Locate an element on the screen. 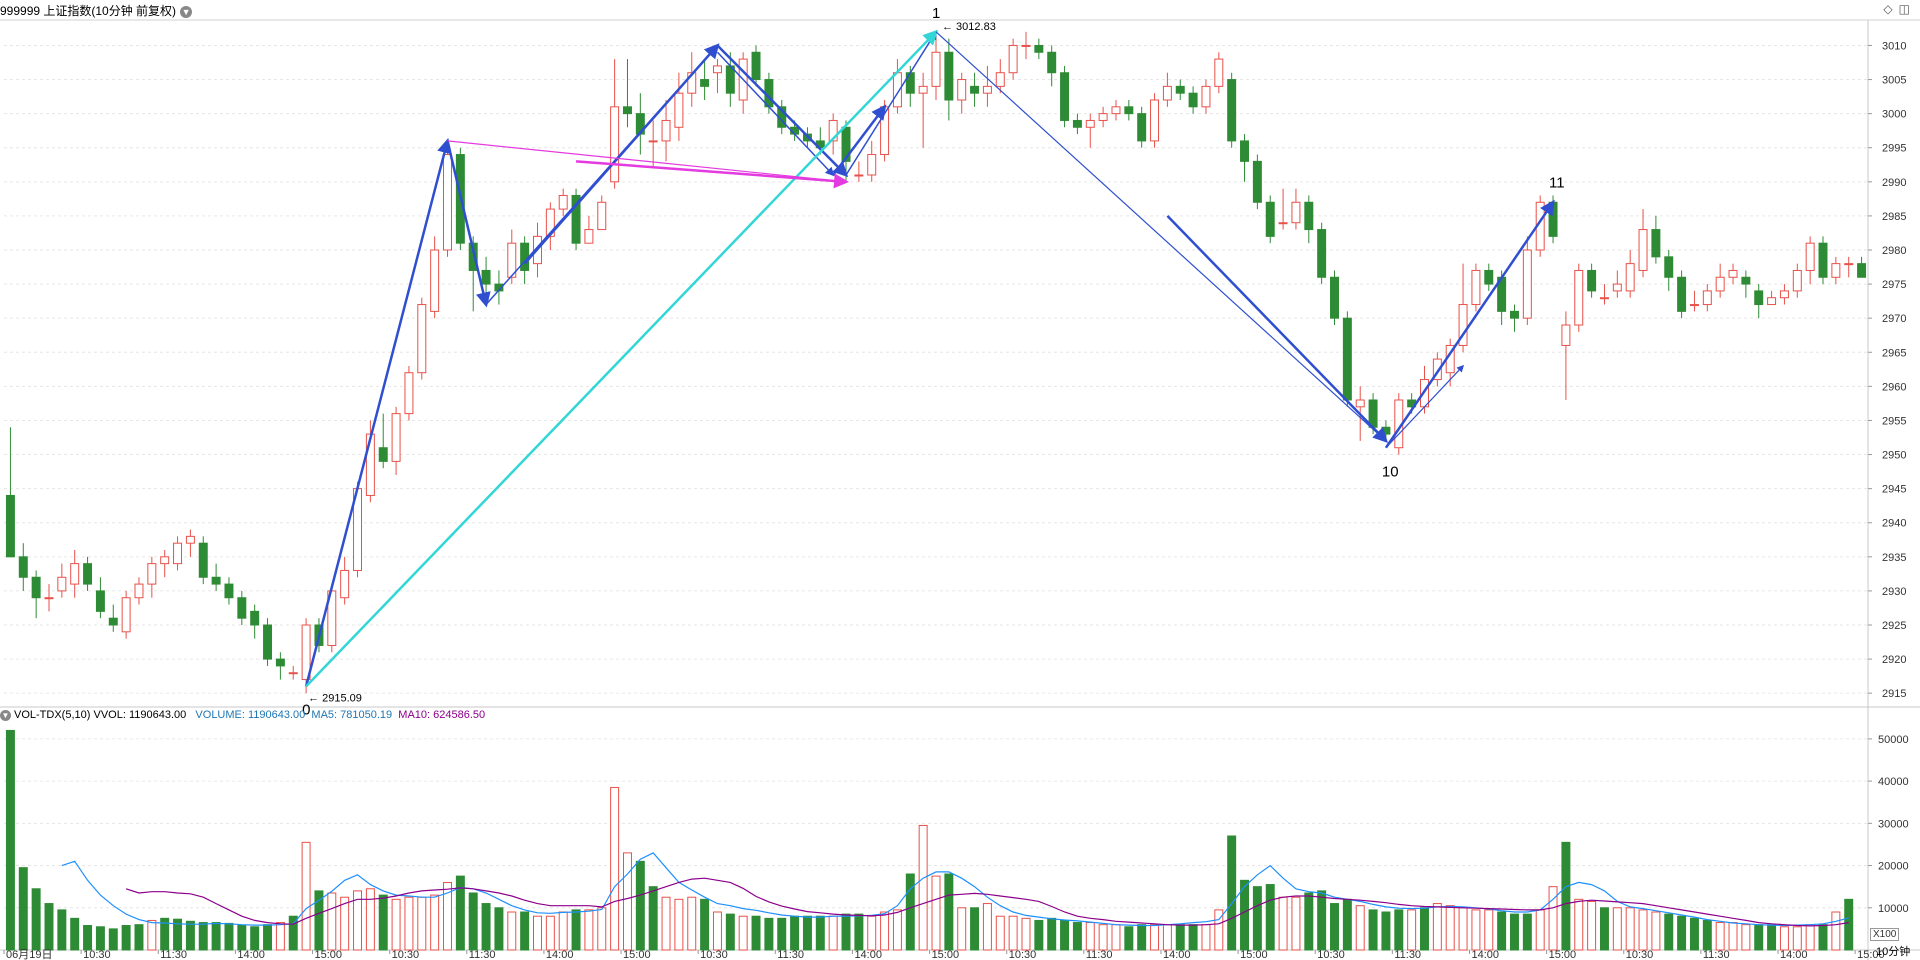 Image resolution: width=1920 pixels, height=960 pixels. price-tick-label: 2955 is located at coordinates (1894, 421).